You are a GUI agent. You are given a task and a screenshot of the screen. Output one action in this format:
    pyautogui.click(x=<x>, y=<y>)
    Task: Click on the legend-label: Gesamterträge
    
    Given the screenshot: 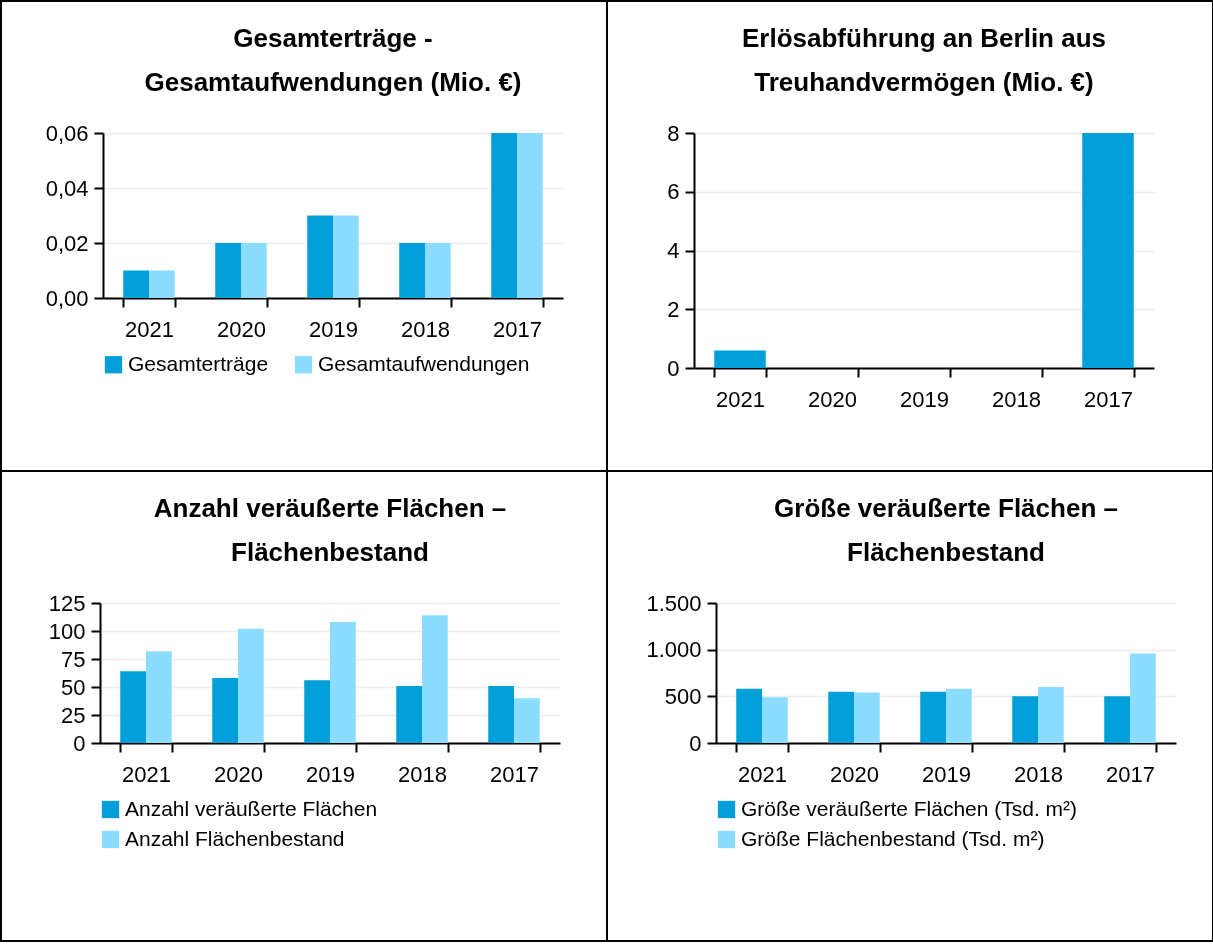 What is the action you would take?
    pyautogui.click(x=198, y=363)
    